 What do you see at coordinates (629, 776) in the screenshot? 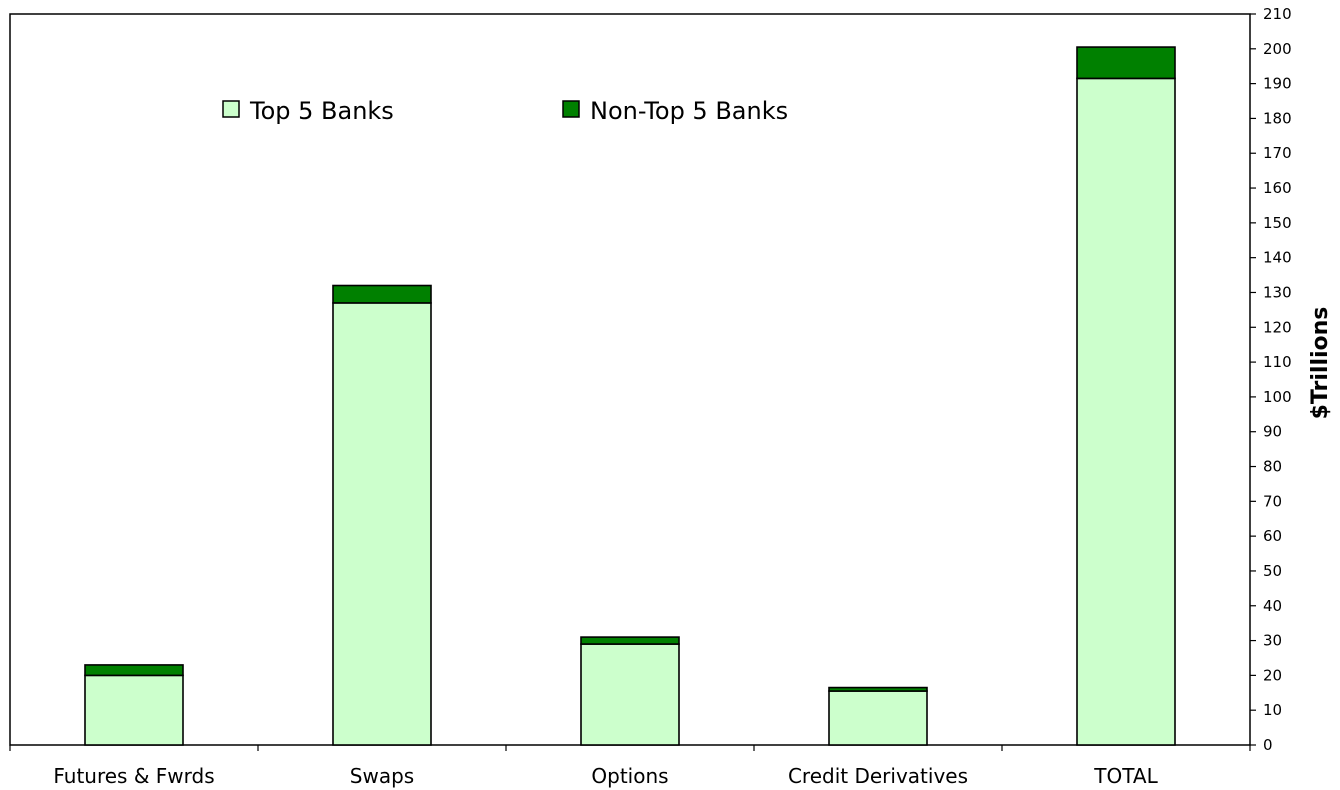
I see `x-tick-label: Options` at bounding box center [629, 776].